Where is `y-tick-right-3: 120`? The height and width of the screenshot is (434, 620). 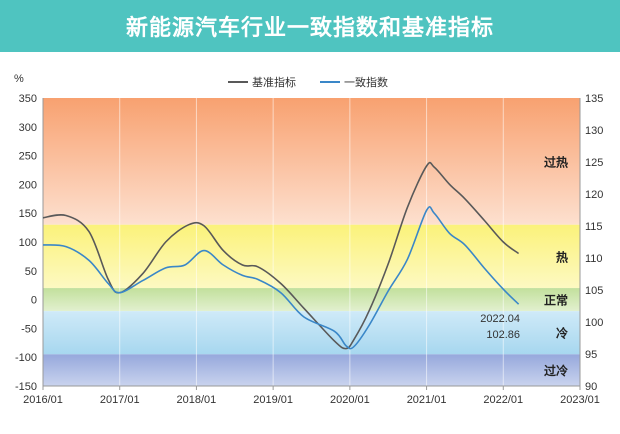
y-tick-right-3: 120 is located at coordinates (594, 195).